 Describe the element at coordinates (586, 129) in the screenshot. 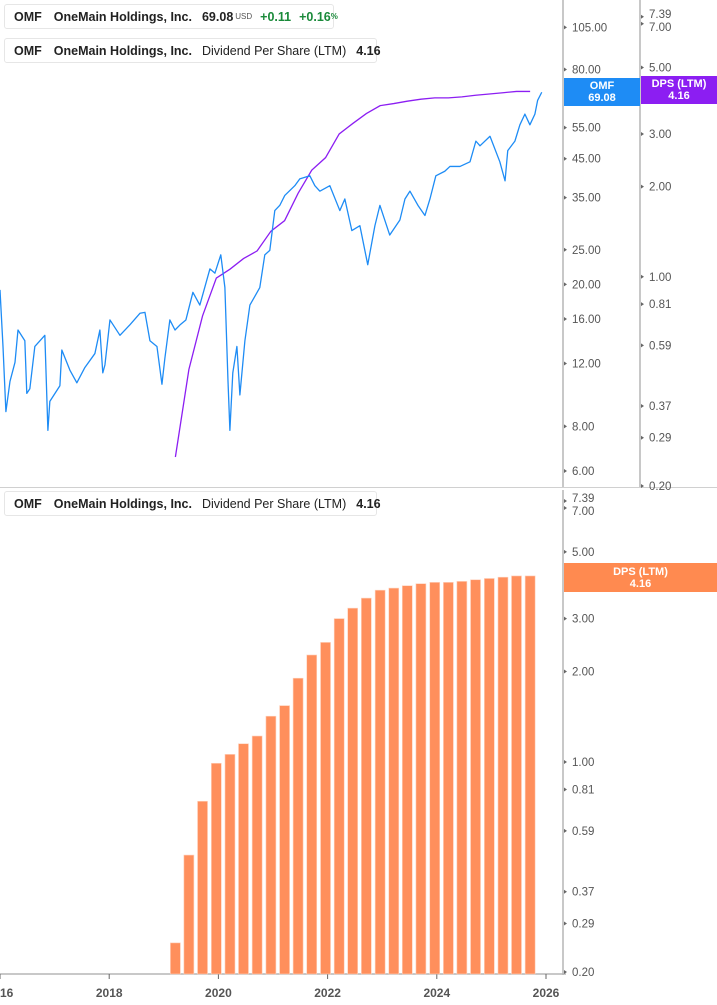

I see `price-axis-tick-label: 55.00` at that location.